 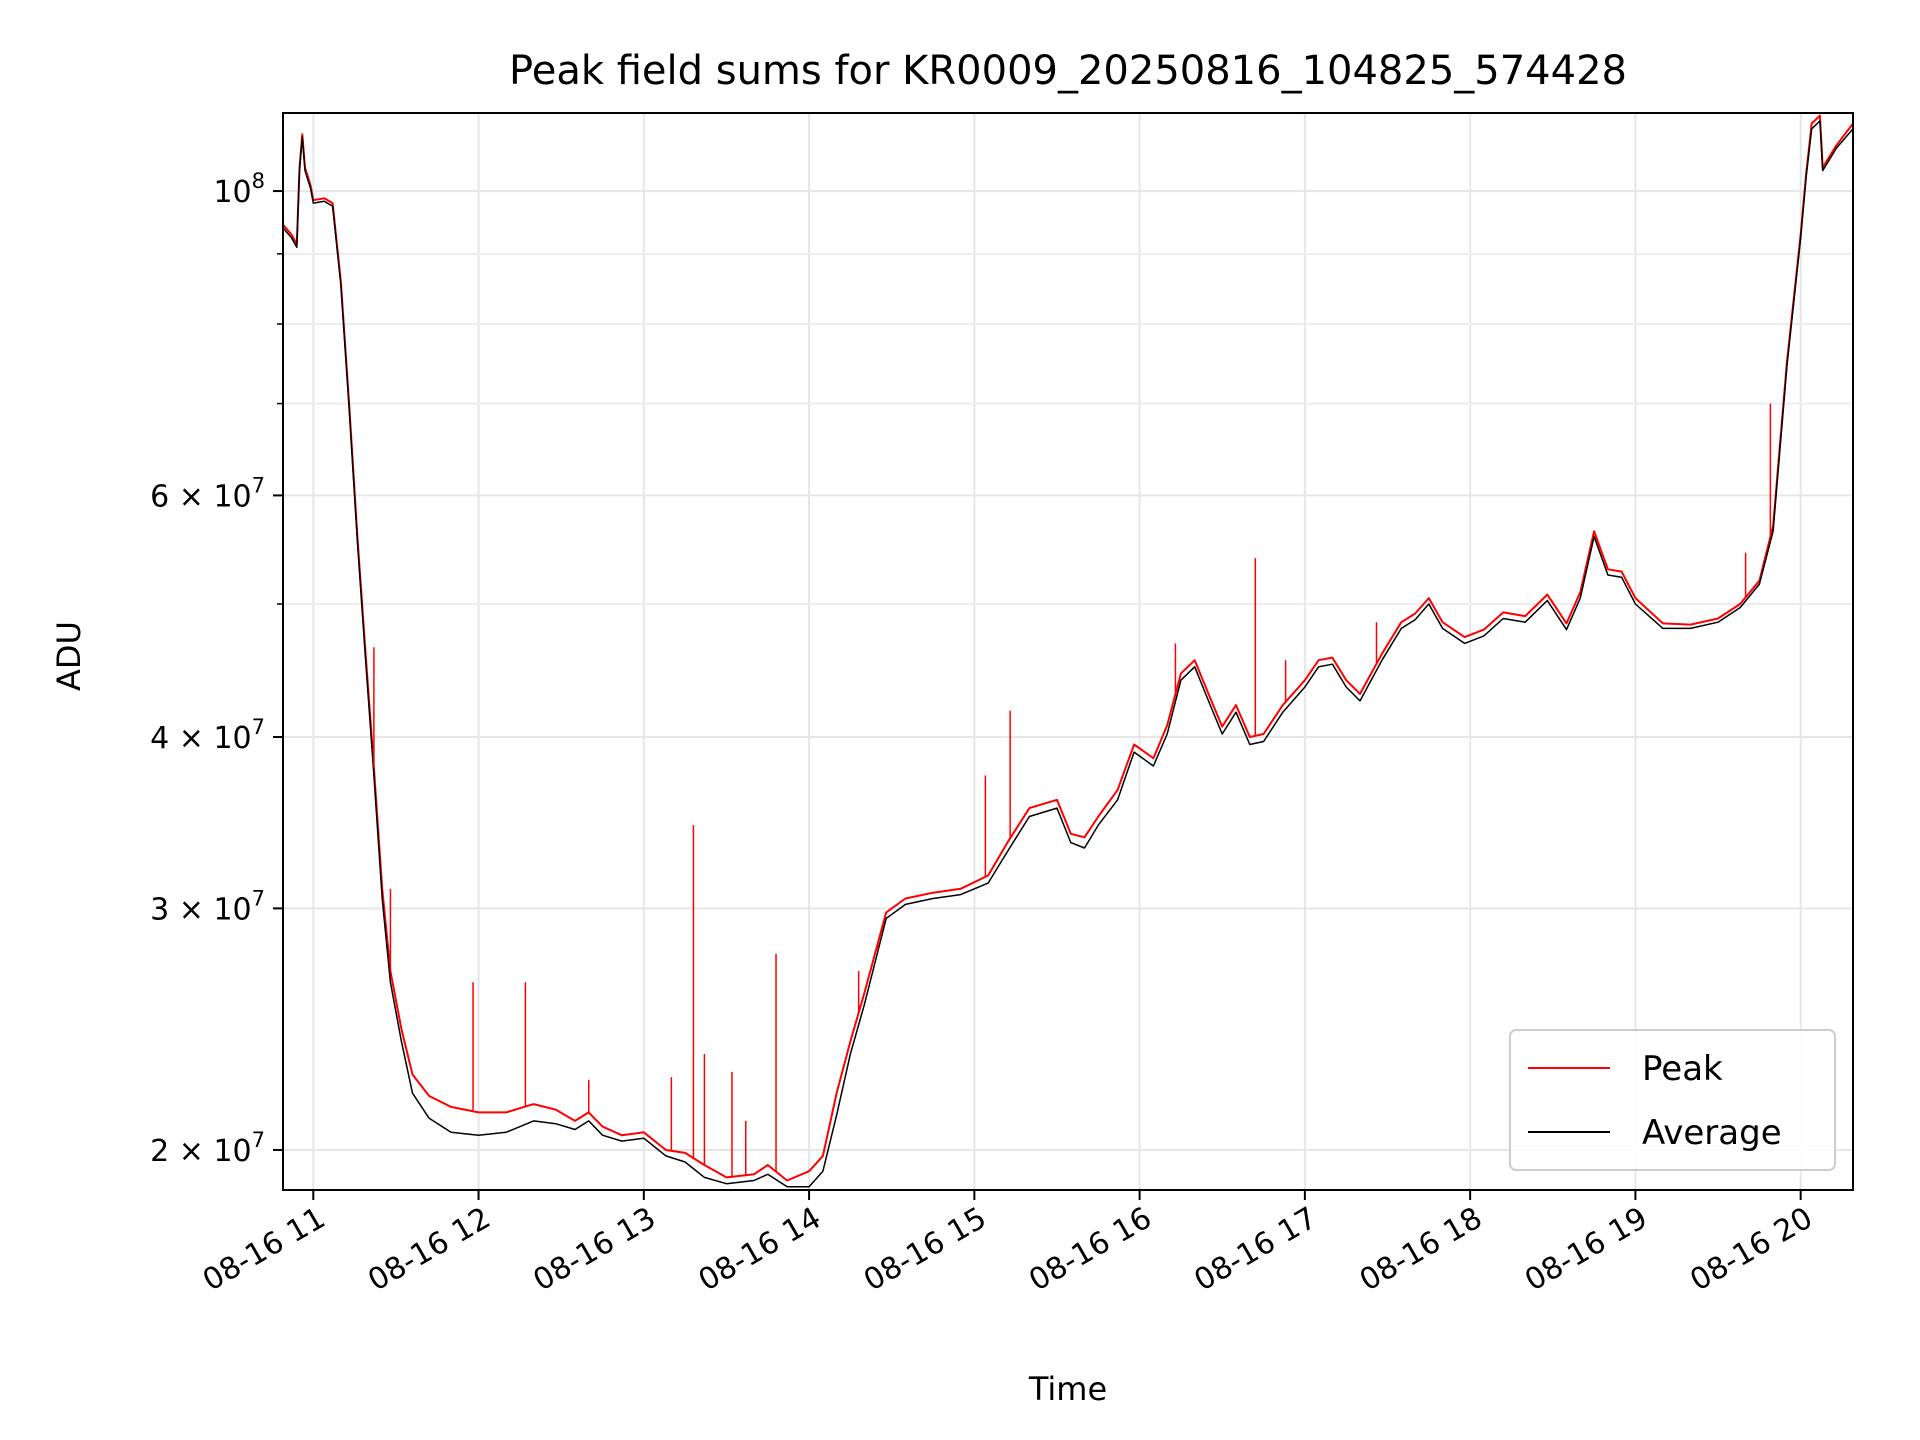 I want to click on legend: Peak Average, so click(x=1672, y=1100).